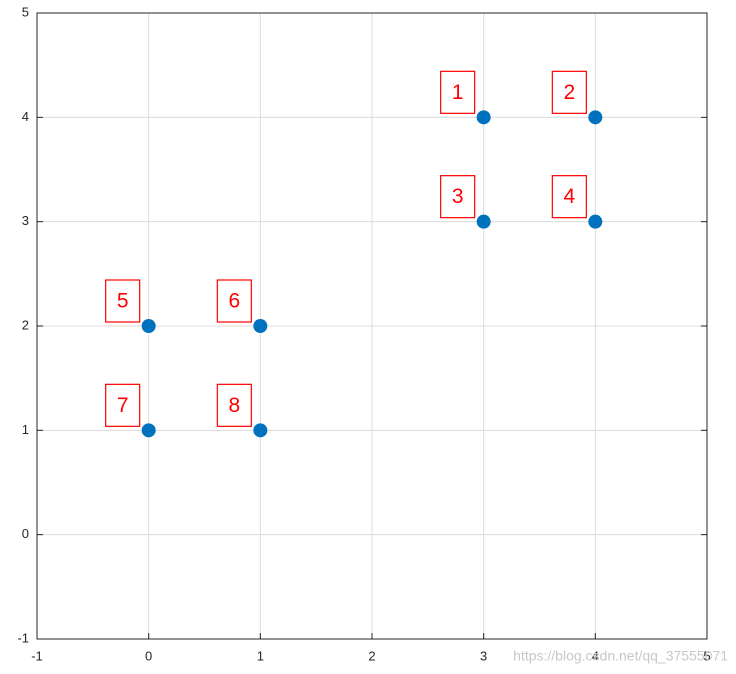 The width and height of the screenshot is (736, 674). I want to click on watermark: https://blog.csdn.net/qq_37555071, so click(620, 656).